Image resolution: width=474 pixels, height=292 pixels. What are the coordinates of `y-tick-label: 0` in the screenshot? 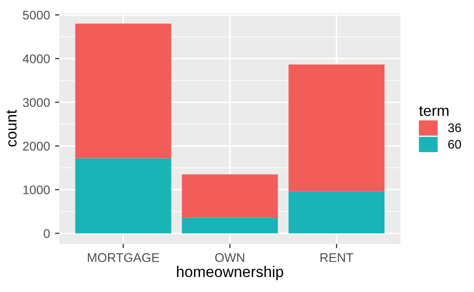 It's located at (47, 233).